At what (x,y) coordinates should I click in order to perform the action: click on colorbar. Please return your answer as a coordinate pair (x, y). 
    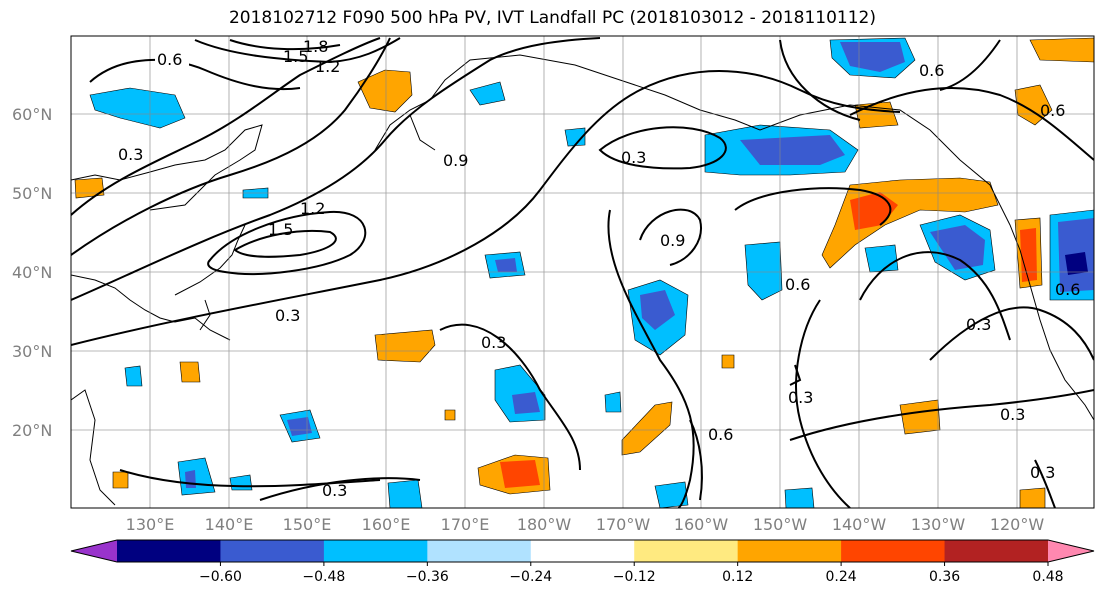
    Looking at the image, I should click on (582, 551).